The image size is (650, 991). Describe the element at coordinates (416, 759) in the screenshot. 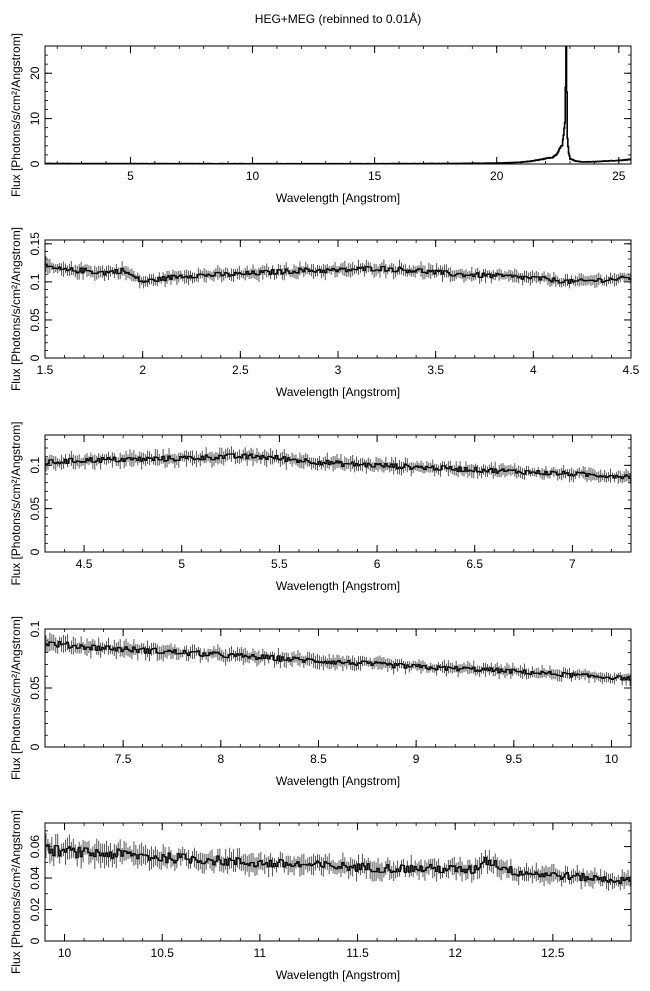

I see `x-tick-label: 9` at that location.